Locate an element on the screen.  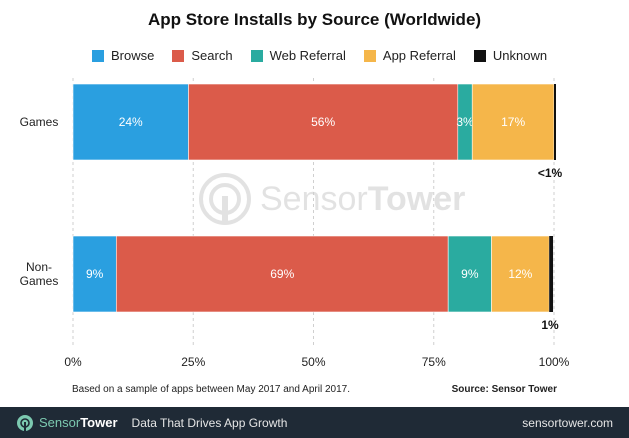
footer-brand-light: Sensor is located at coordinates (60, 422).